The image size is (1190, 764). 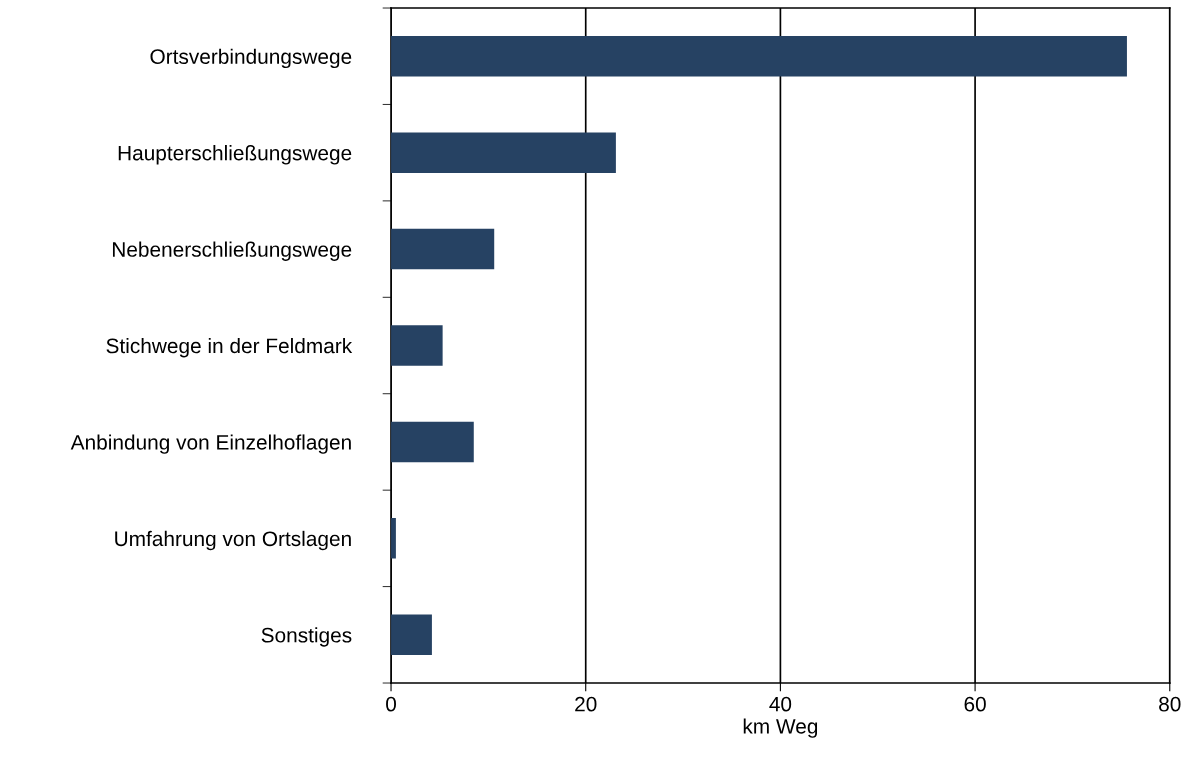 I want to click on y-tick-label: Haupterschließungswege, so click(x=235, y=155).